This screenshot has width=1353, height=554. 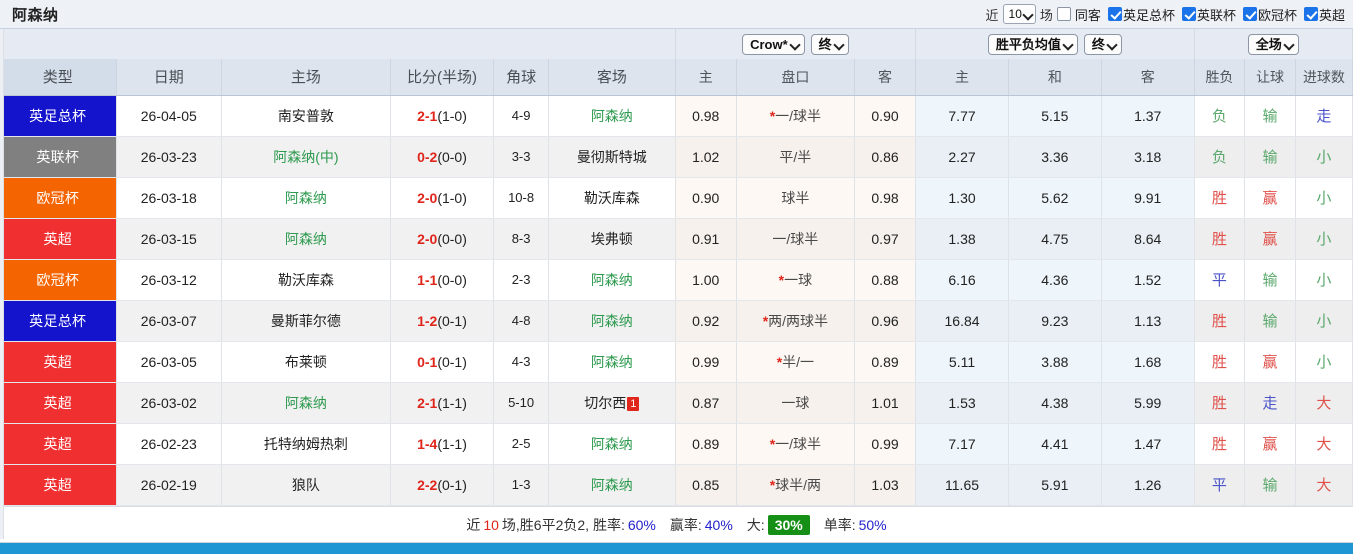 I want to click on cell-type: 英联杯, so click(x=58, y=157).